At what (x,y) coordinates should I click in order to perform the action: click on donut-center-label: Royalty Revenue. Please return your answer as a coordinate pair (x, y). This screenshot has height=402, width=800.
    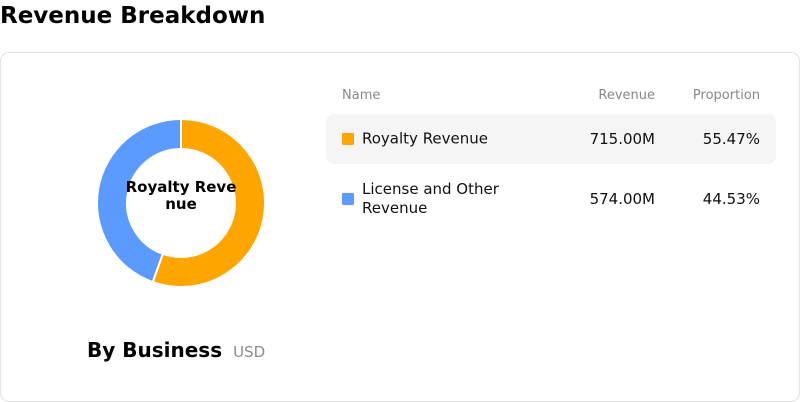
    Looking at the image, I should click on (181, 195).